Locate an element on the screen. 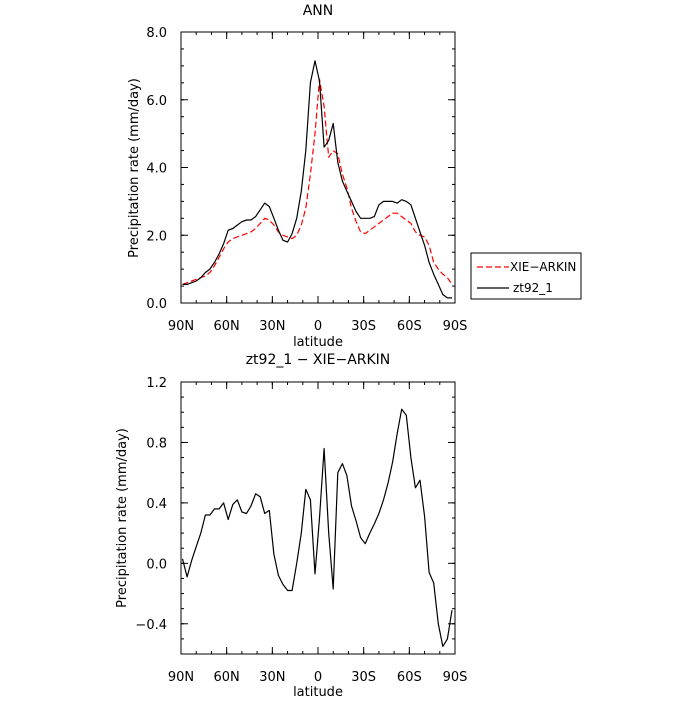  top-y-tick-label: 8.0 is located at coordinates (156, 33).